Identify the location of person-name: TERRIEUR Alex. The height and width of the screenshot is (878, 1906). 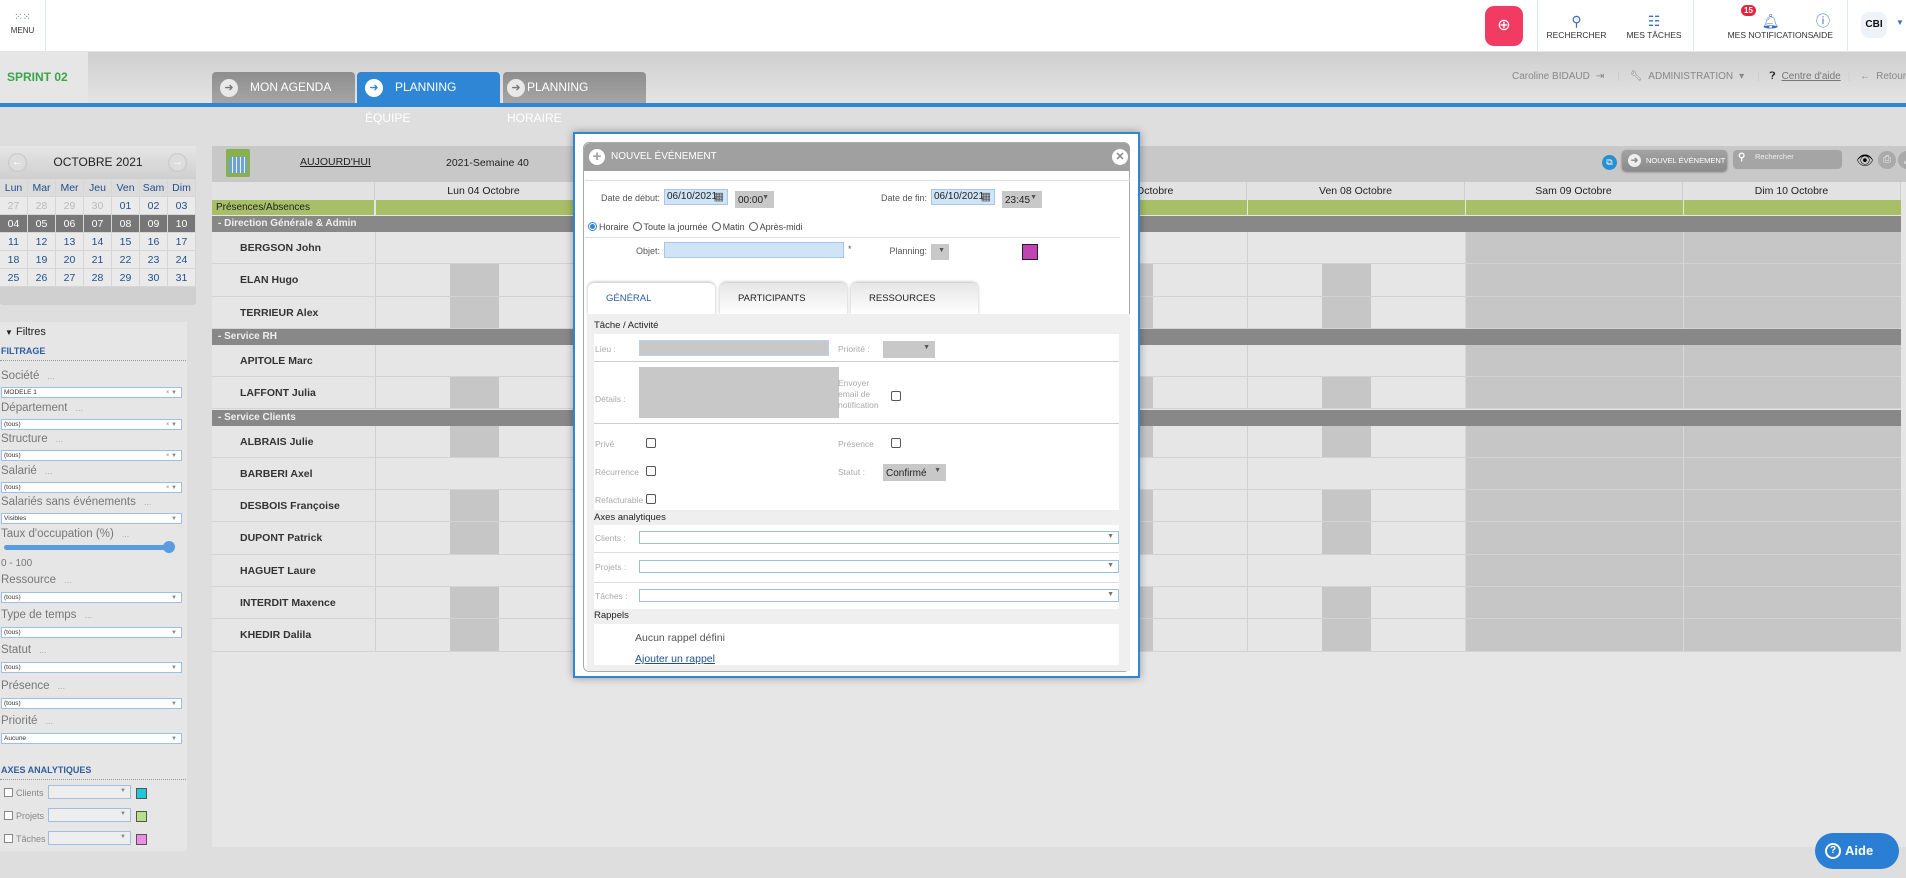
(293, 313).